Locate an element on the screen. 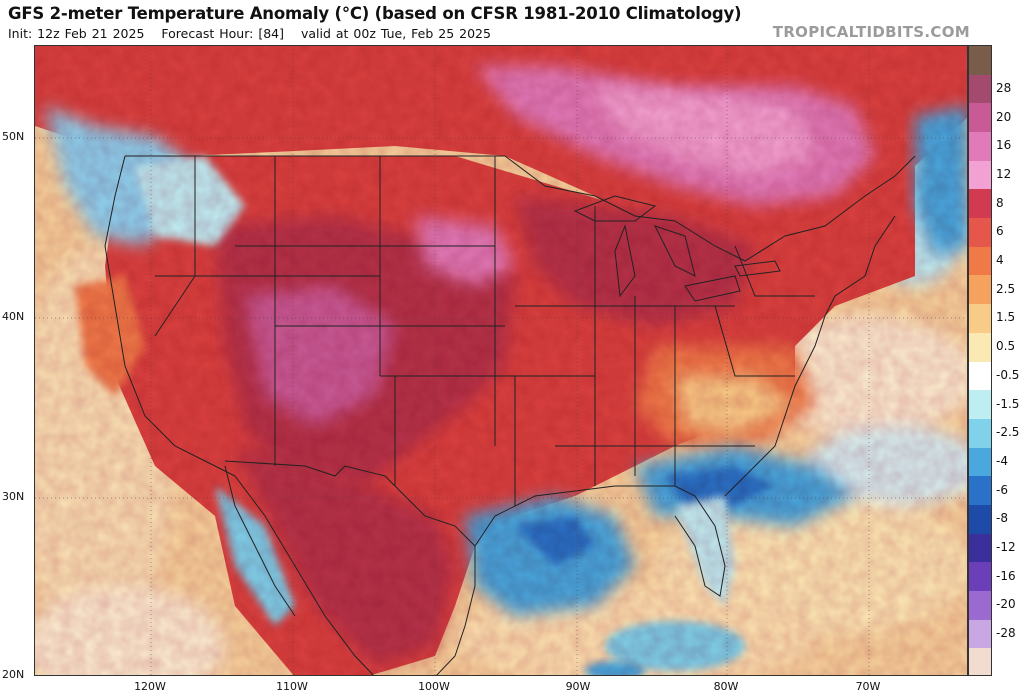 The image size is (1024, 696). colorbar-tick-label: 2.5 is located at coordinates (1006, 288).